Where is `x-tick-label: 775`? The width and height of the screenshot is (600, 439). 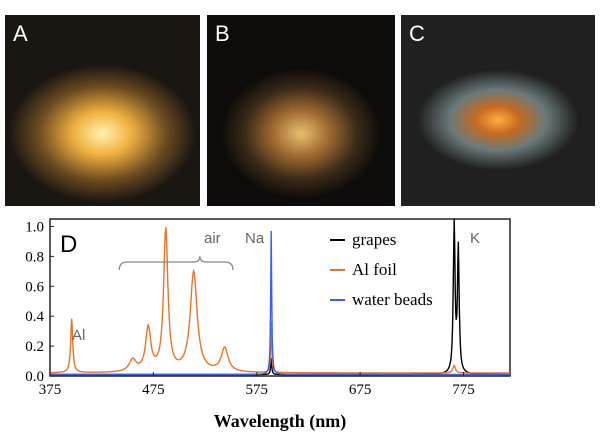 x-tick-label: 775 is located at coordinates (463, 390).